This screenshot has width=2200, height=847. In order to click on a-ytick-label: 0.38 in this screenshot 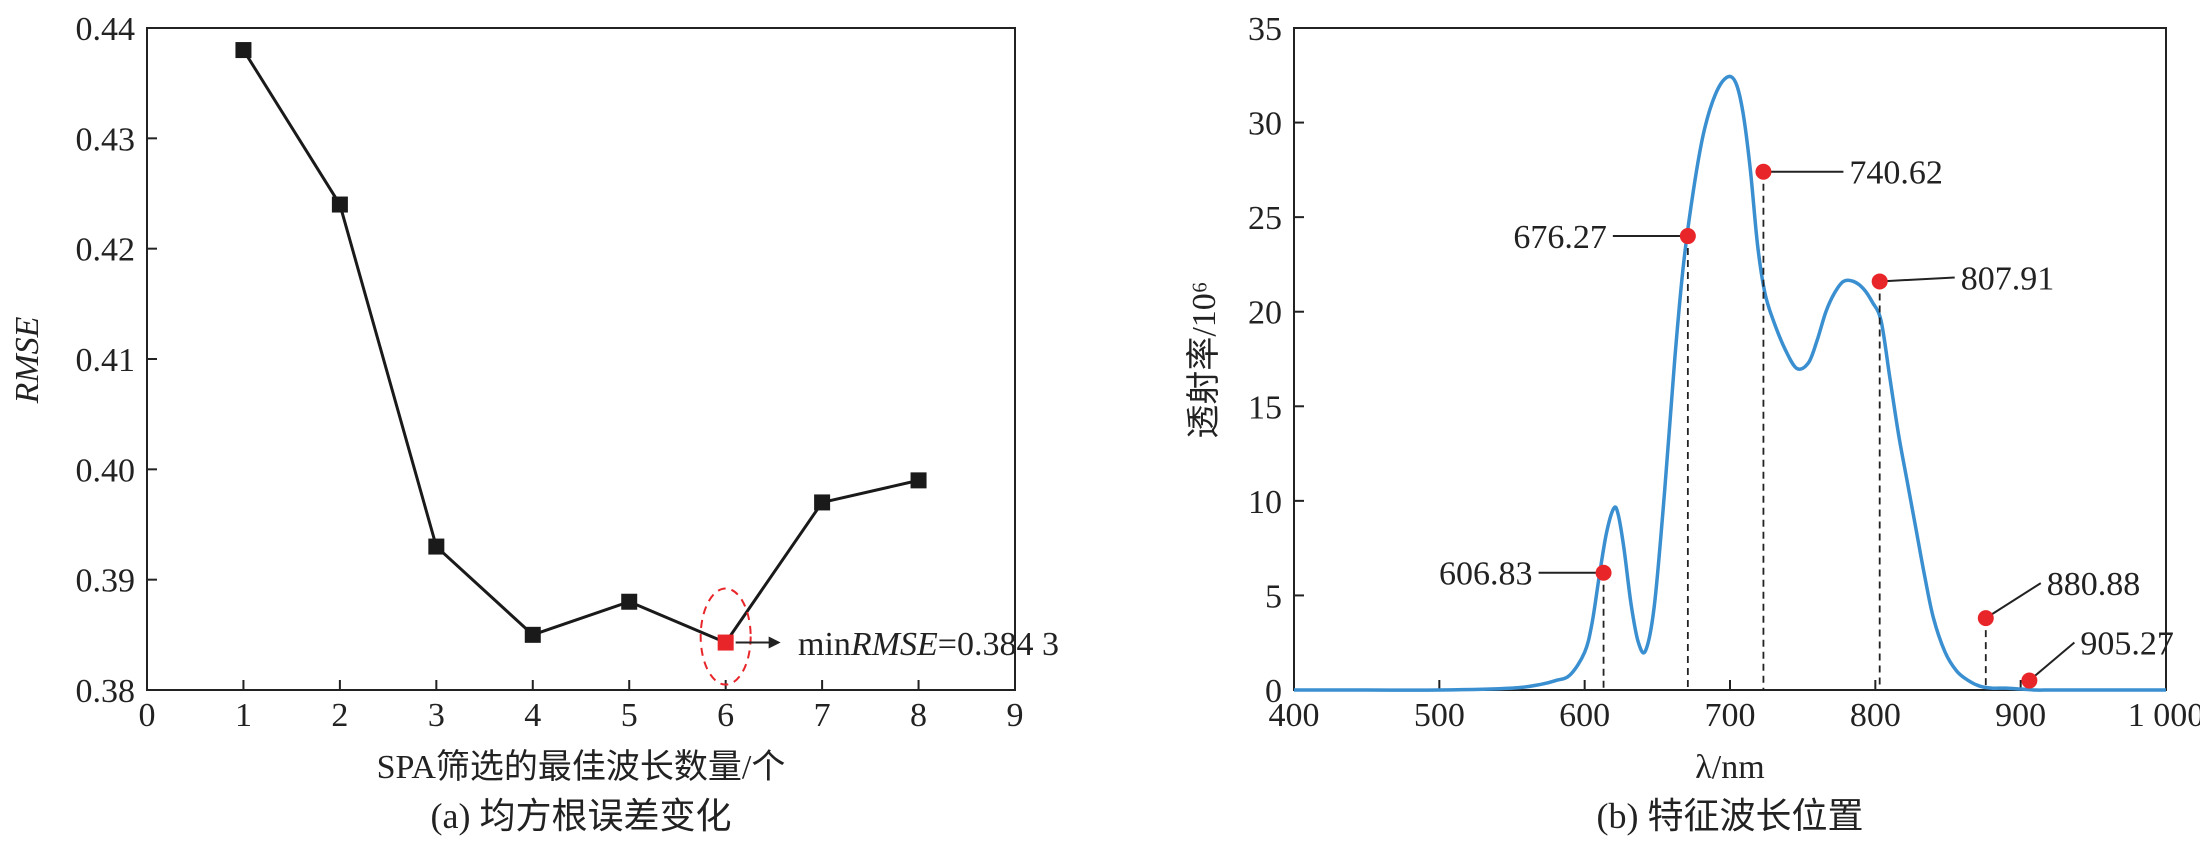, I will do `click(106, 691)`.